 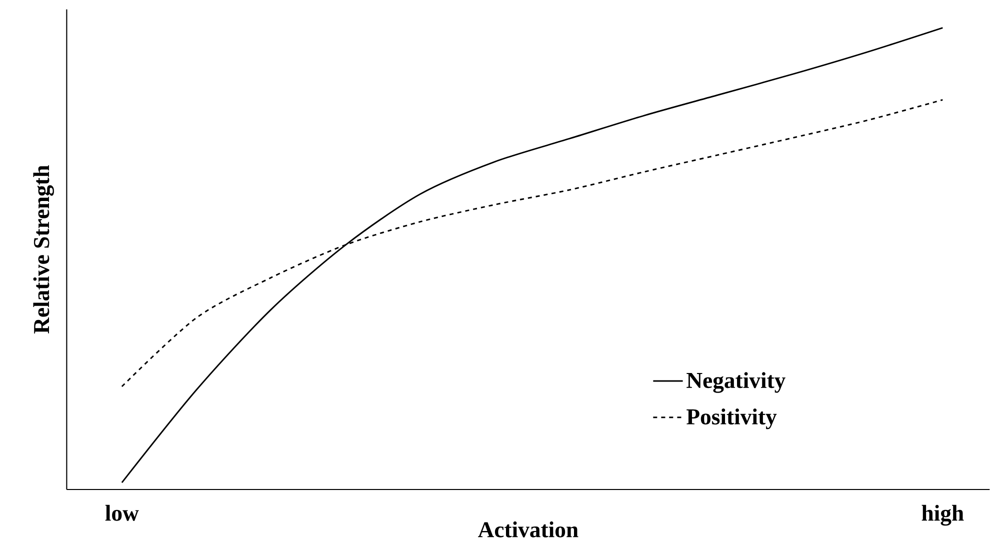 What do you see at coordinates (943, 515) in the screenshot?
I see `x-tick-label: high` at bounding box center [943, 515].